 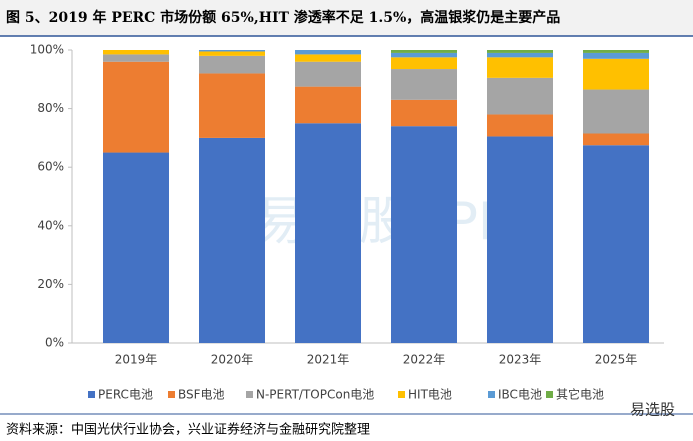 I want to click on y-tick-label: 100%, so click(x=47, y=50).